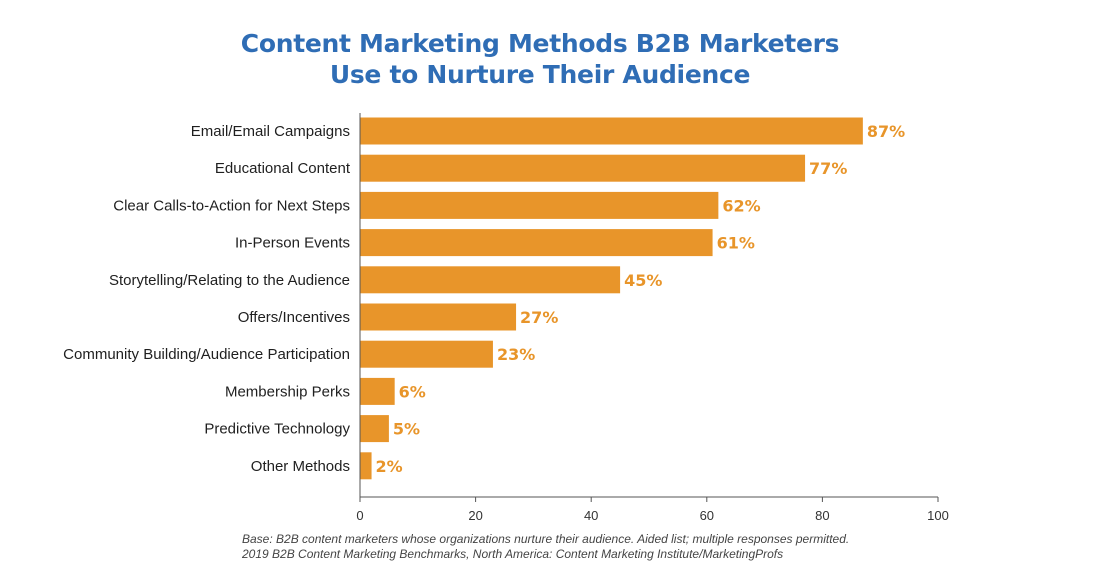  Describe the element at coordinates (886, 131) in the screenshot. I see `value-label: 87%` at that location.